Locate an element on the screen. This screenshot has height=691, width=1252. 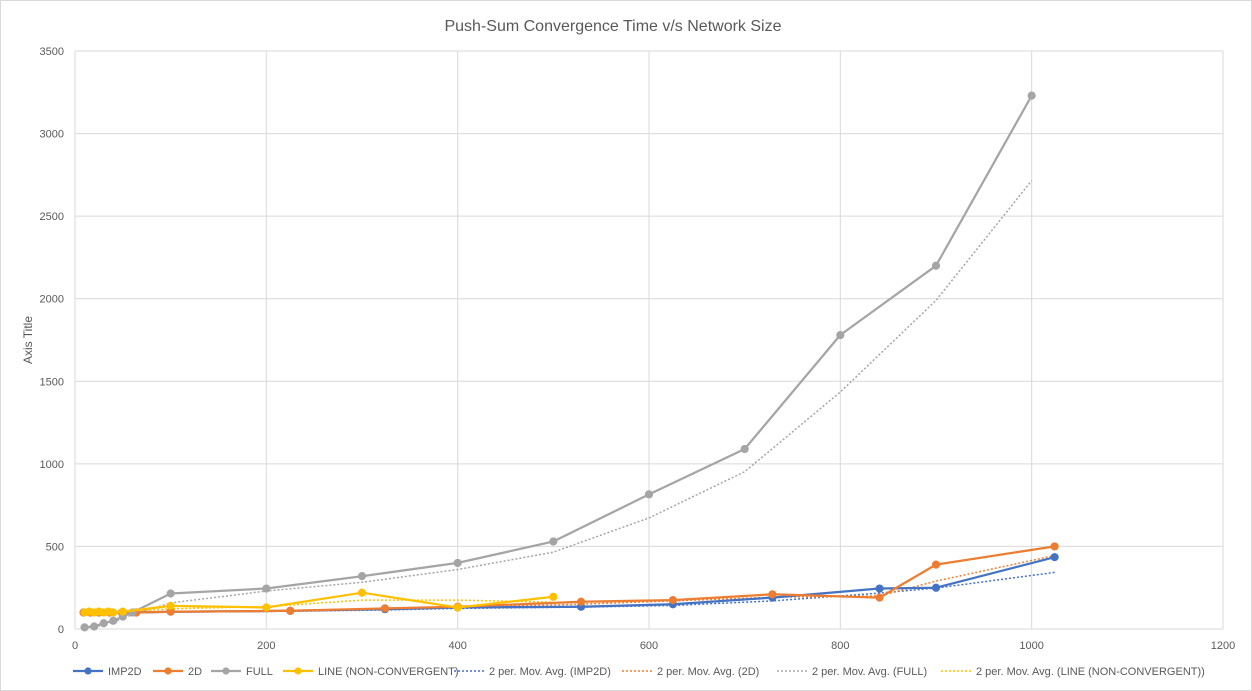
y-axis-title: Axis Title is located at coordinates (28, 340).